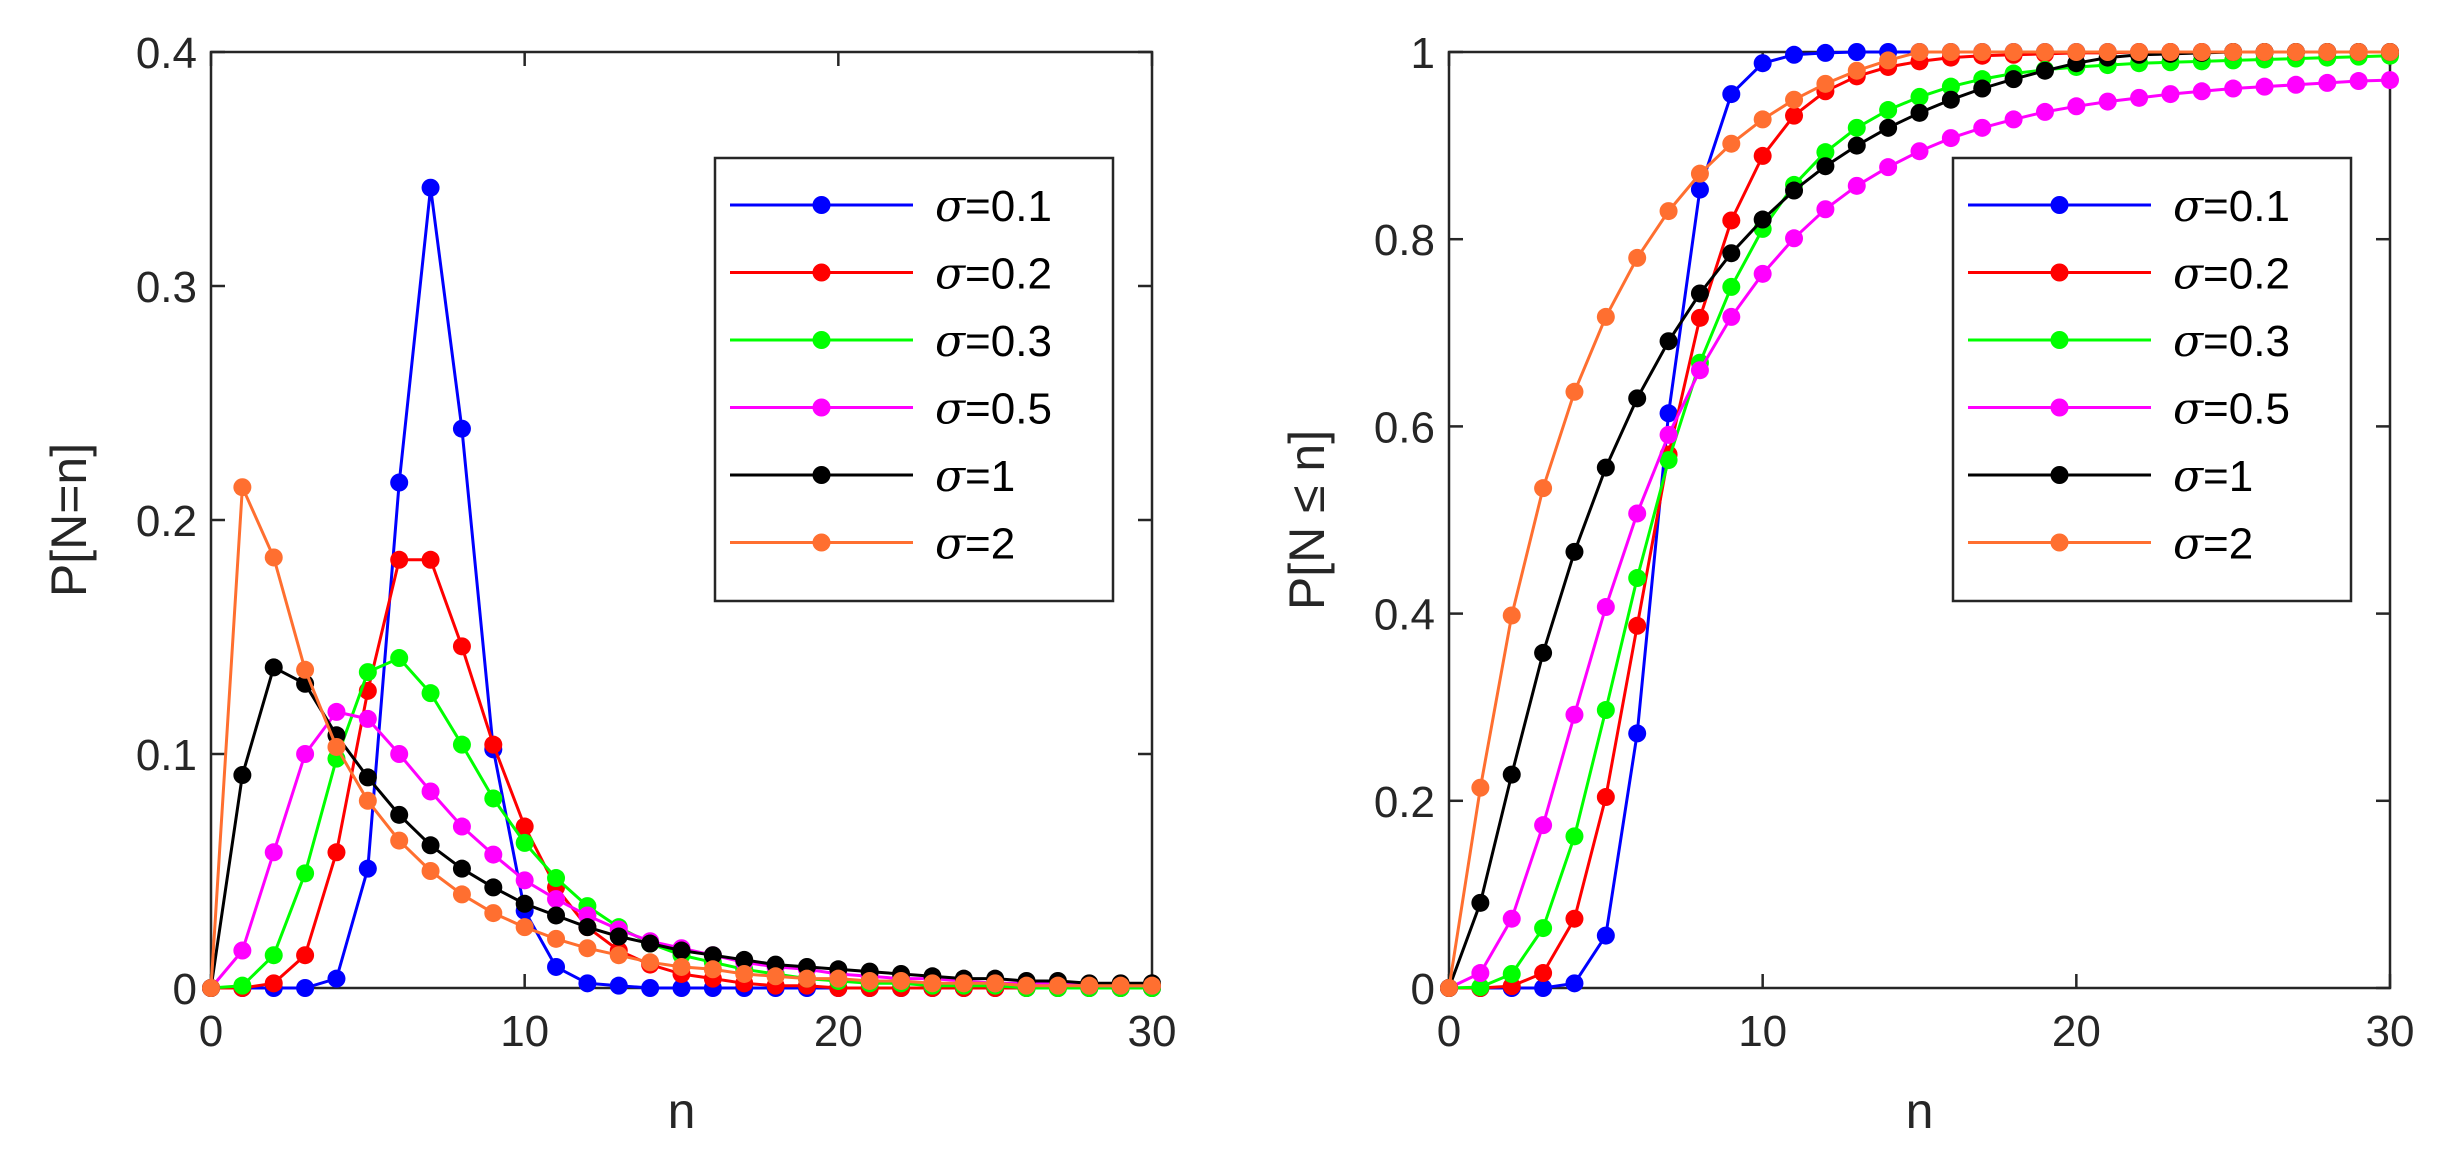 The width and height of the screenshot is (2441, 1175). What do you see at coordinates (975, 544) in the screenshot?
I see `legend-label: σ=2` at bounding box center [975, 544].